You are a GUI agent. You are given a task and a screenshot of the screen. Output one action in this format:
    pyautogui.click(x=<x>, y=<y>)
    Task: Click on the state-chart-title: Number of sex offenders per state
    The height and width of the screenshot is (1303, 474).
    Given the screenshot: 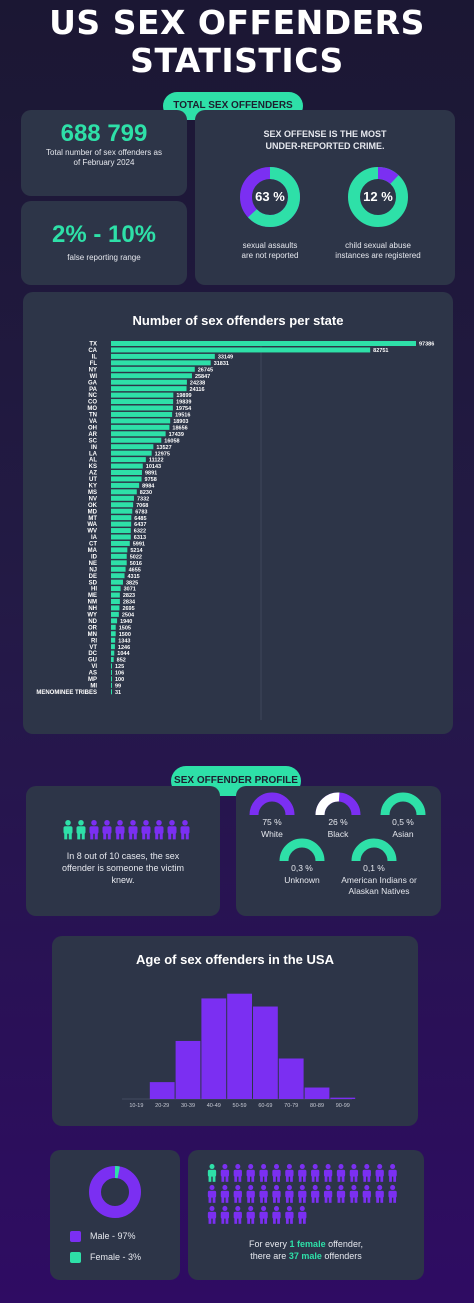 What is the action you would take?
    pyautogui.click(x=238, y=320)
    